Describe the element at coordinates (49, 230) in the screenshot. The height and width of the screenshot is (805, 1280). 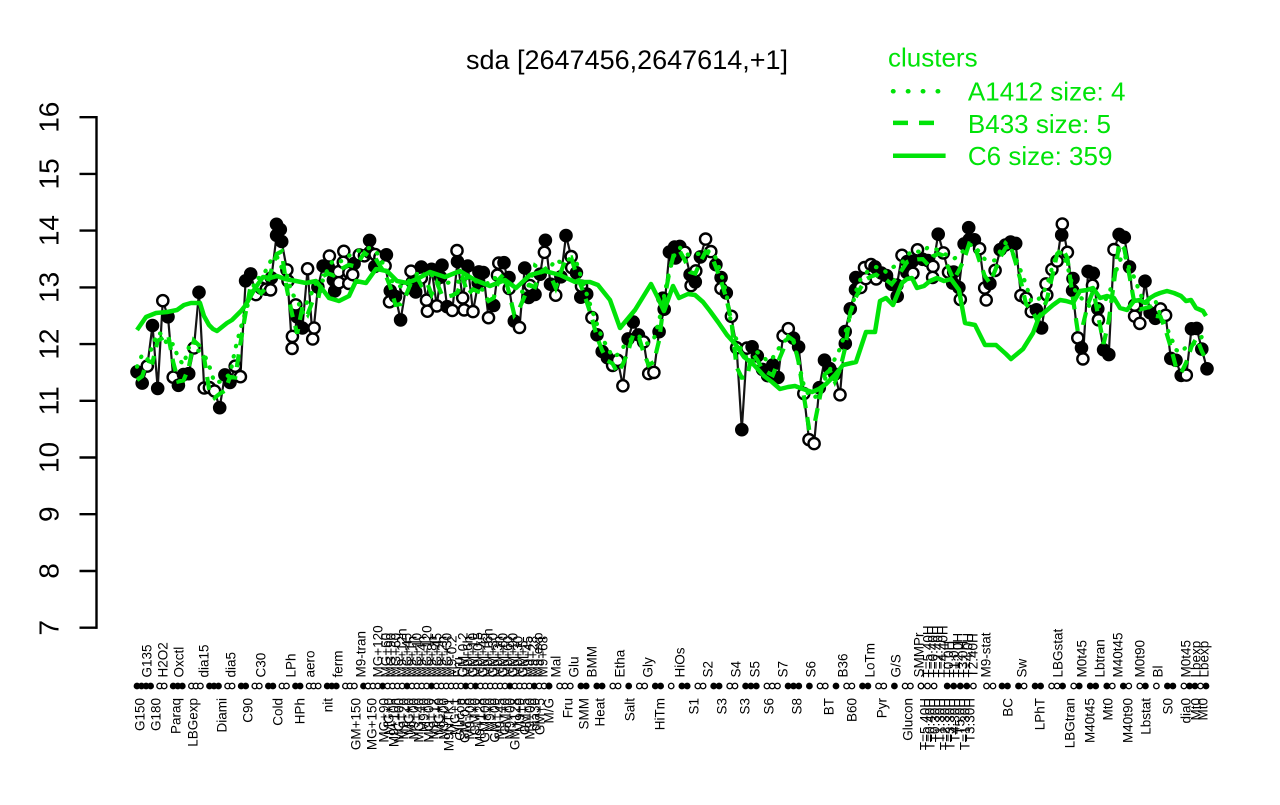
I see `svg-text: 14` at that location.